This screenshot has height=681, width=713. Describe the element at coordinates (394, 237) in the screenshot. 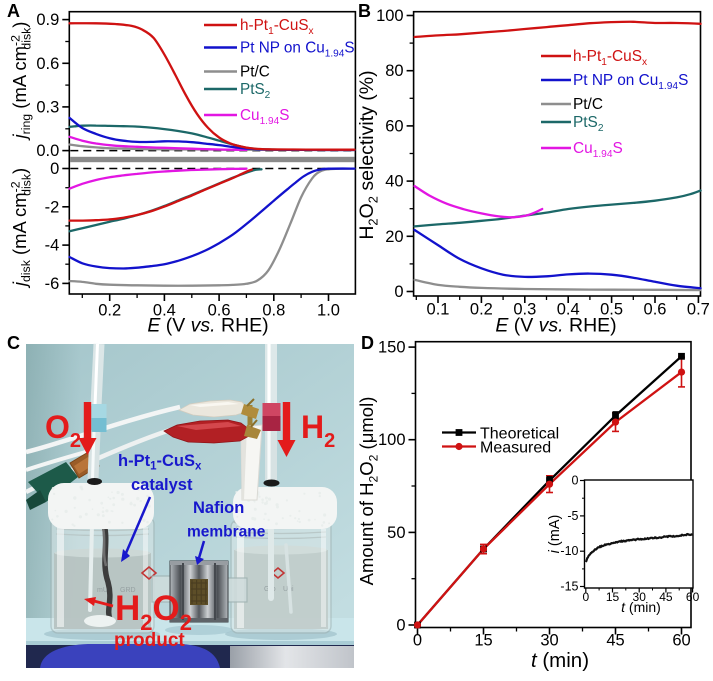

I see `svg-text: 20` at that location.